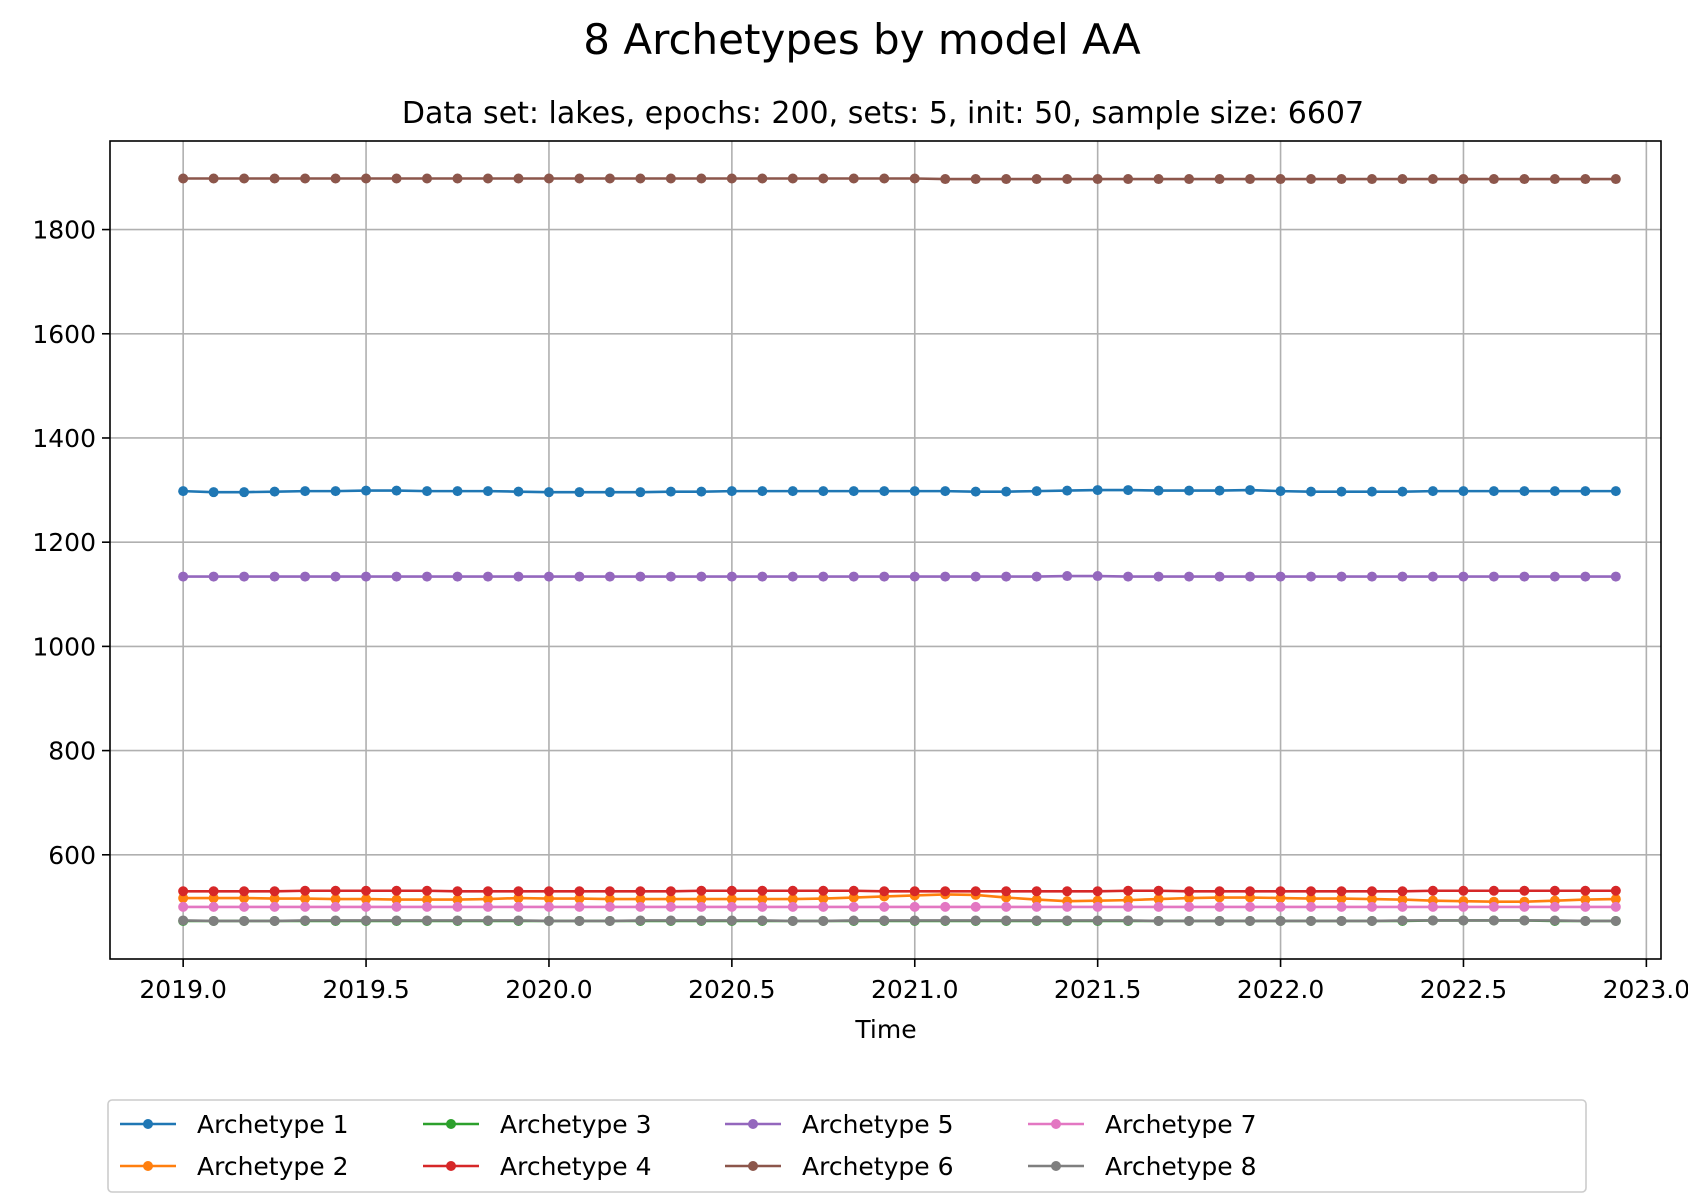 The width and height of the screenshot is (1688, 1202). I want to click on legend-item-archetype-3: Archetype 3, so click(537, 1124).